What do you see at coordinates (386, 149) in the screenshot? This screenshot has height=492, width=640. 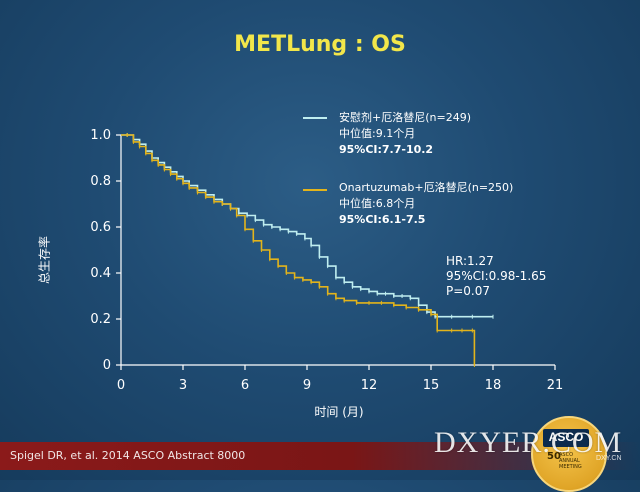 I see `legend-placebo-ci: 95%CI:7.7-10.2` at bounding box center [386, 149].